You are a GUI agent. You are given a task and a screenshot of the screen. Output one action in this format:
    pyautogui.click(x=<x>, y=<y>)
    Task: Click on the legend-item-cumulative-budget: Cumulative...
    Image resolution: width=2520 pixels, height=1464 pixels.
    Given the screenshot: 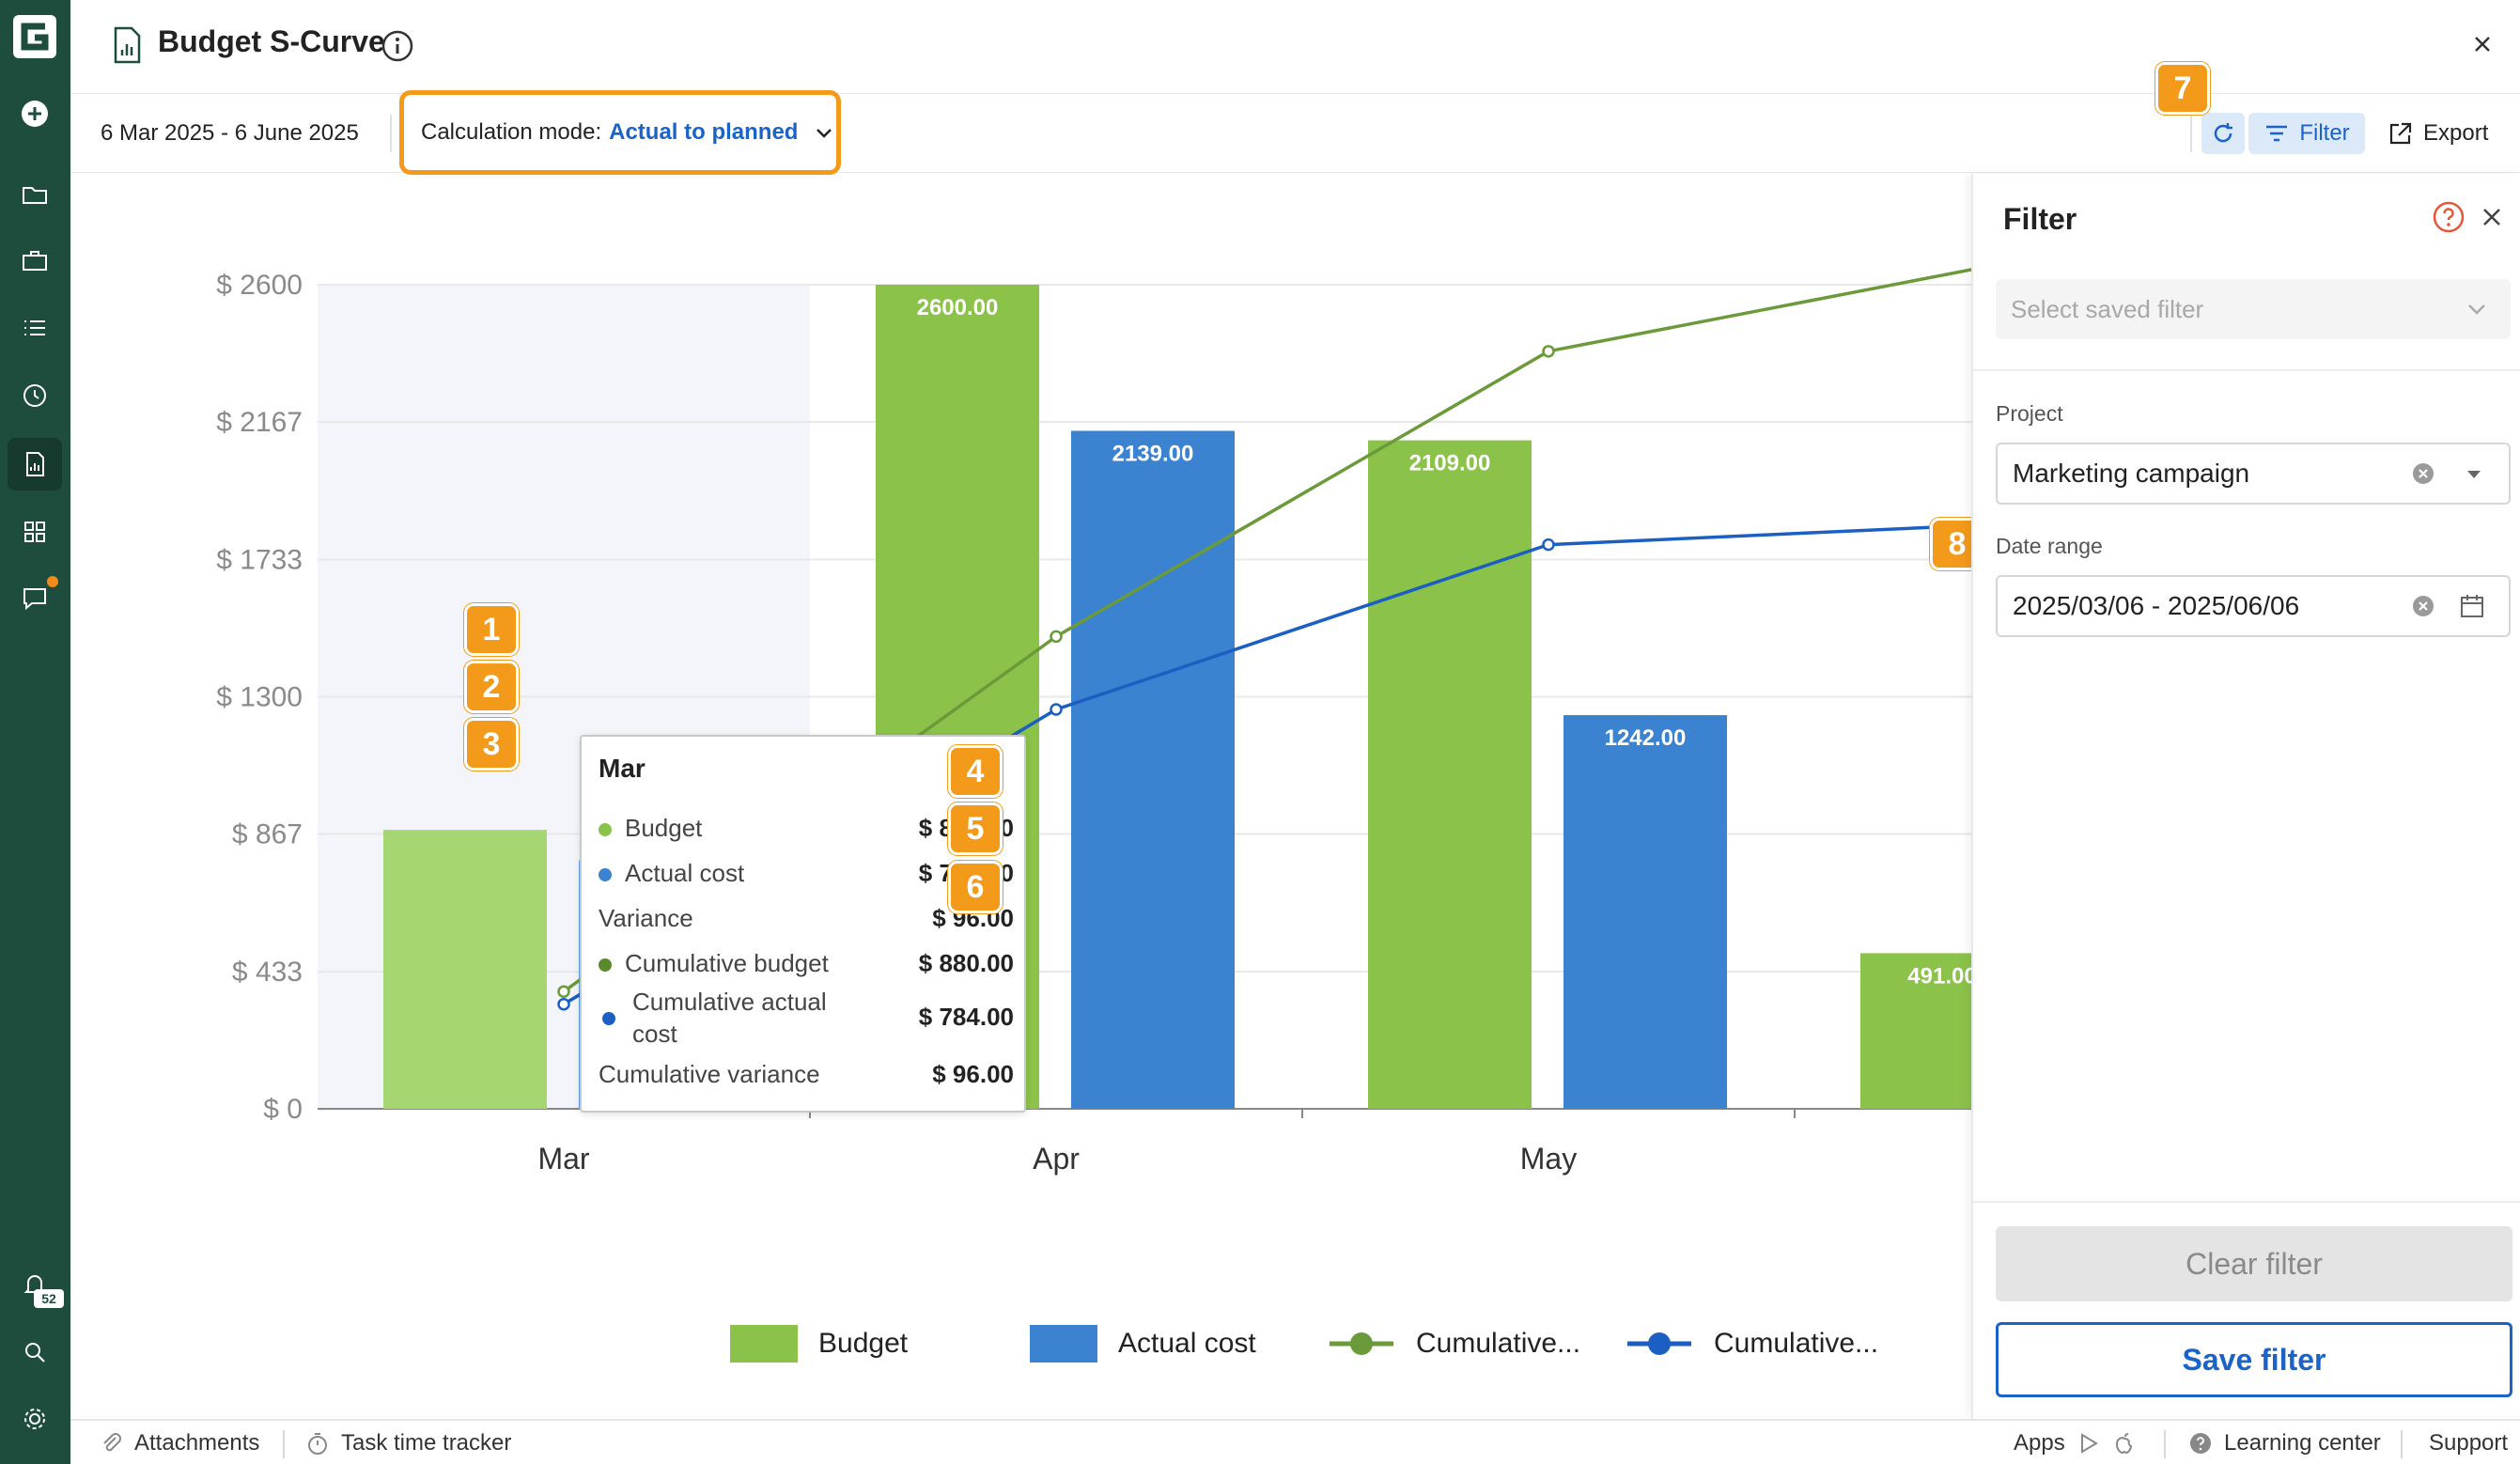 What is the action you would take?
    pyautogui.click(x=1454, y=1344)
    